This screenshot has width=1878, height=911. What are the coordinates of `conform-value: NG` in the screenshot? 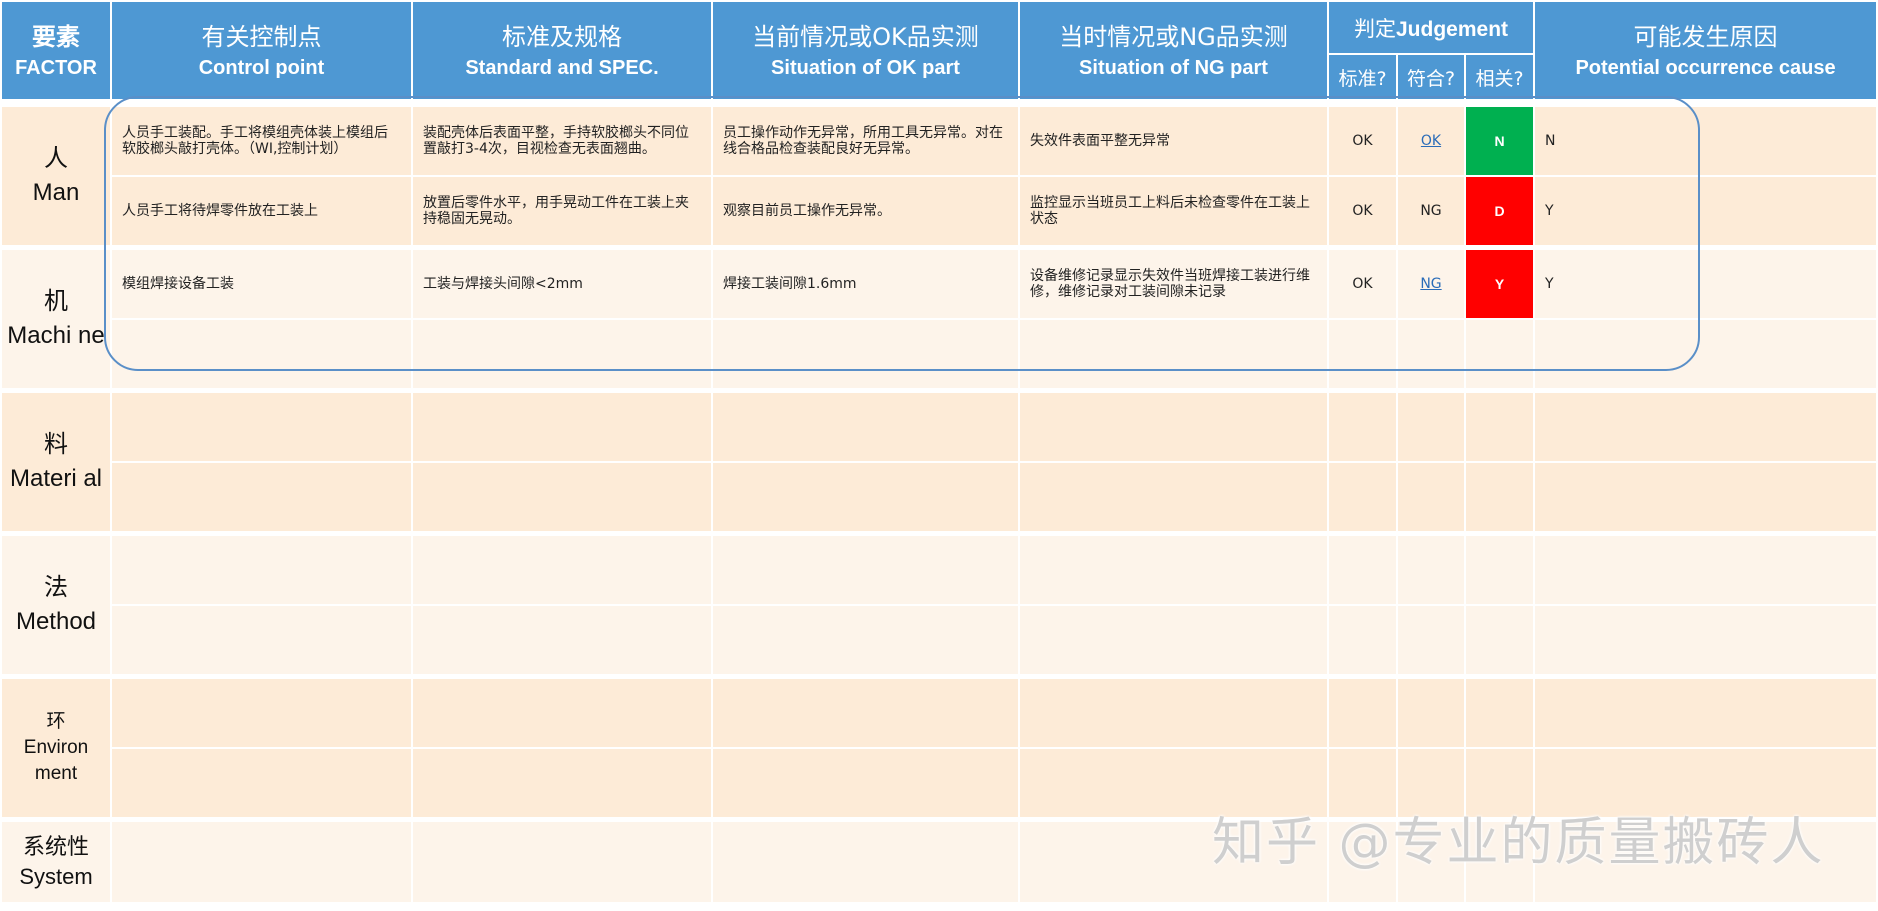 It's located at (1431, 211).